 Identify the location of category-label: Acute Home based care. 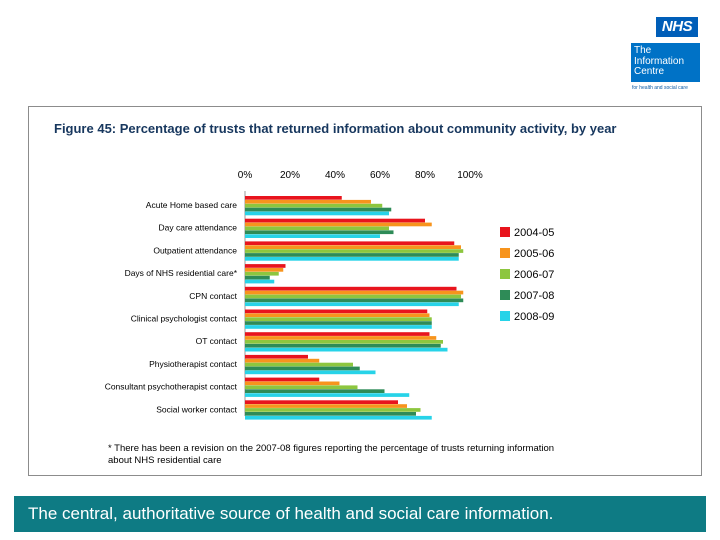
(191, 205).